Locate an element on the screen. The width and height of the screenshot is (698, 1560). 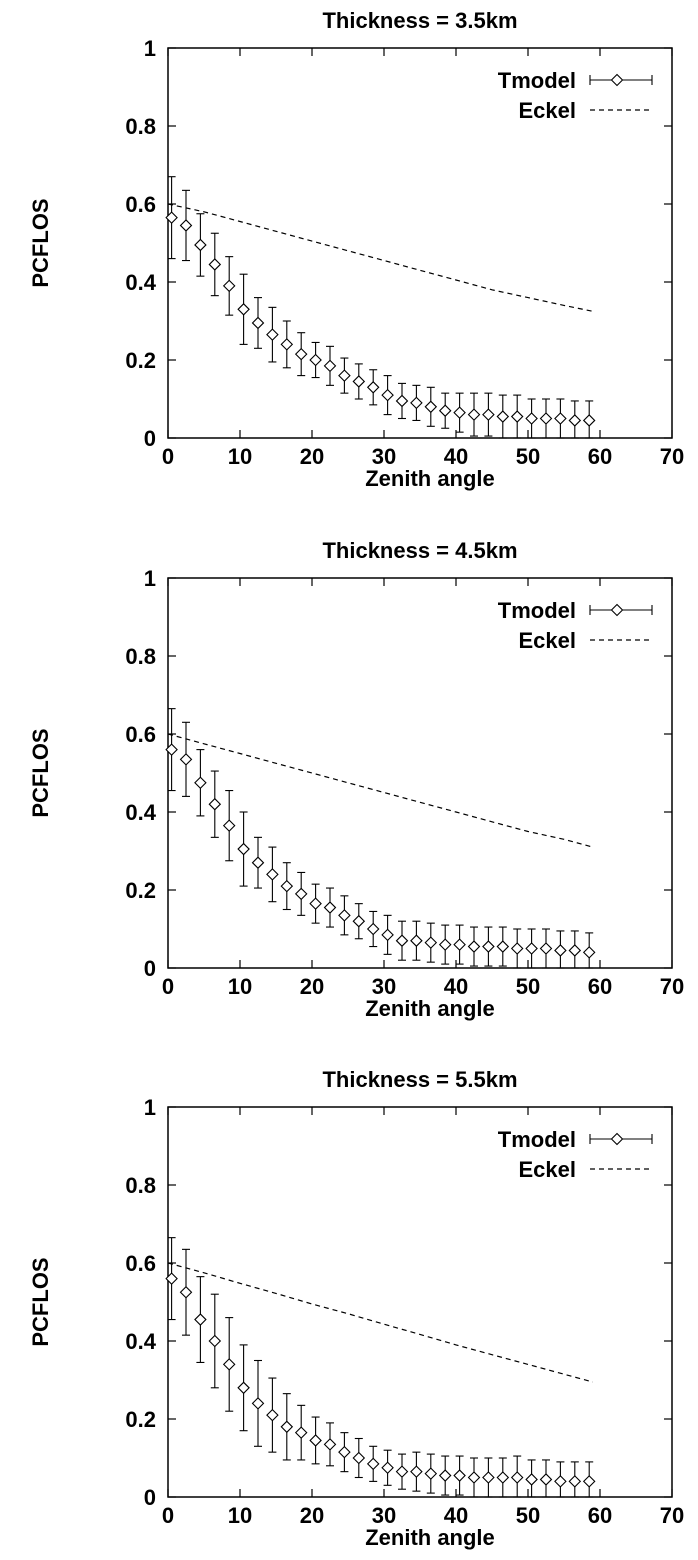
y-tick-label: 0.6 is located at coordinates (140, 204).